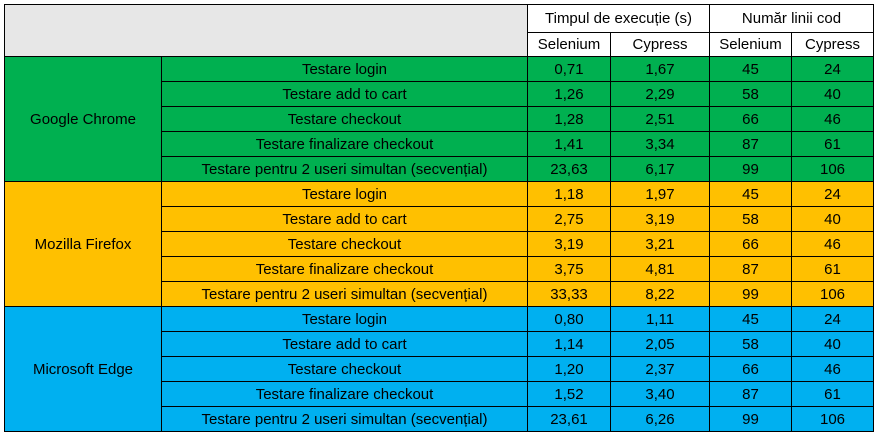 The height and width of the screenshot is (439, 877). Describe the element at coordinates (660, 394) in the screenshot. I see `time-cypress-value: 3,40` at that location.